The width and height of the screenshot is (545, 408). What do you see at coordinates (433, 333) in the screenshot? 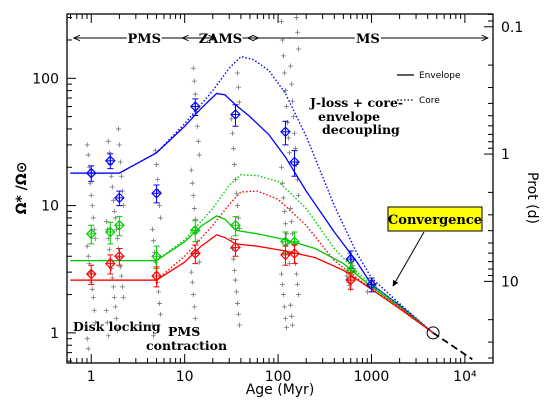
I see `sun-marker` at bounding box center [433, 333].